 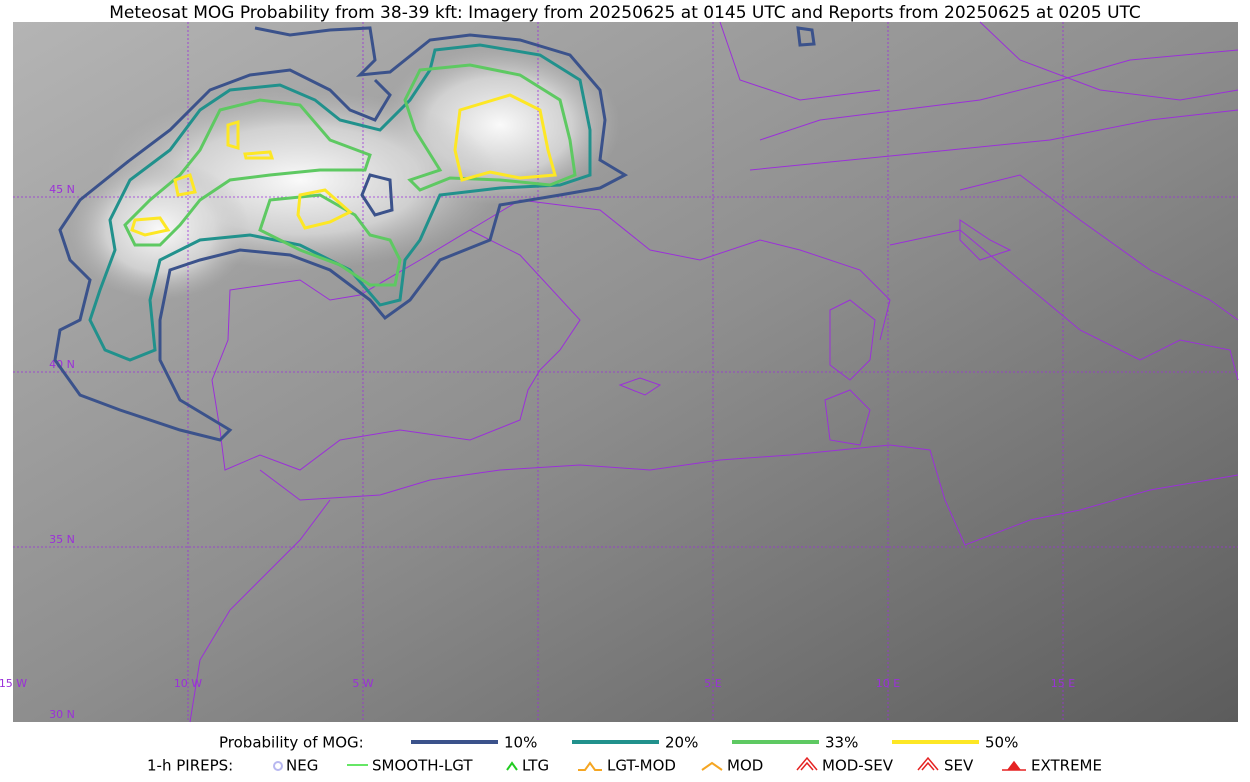 What do you see at coordinates (535, 766) in the screenshot?
I see `legend-label: LTG` at bounding box center [535, 766].